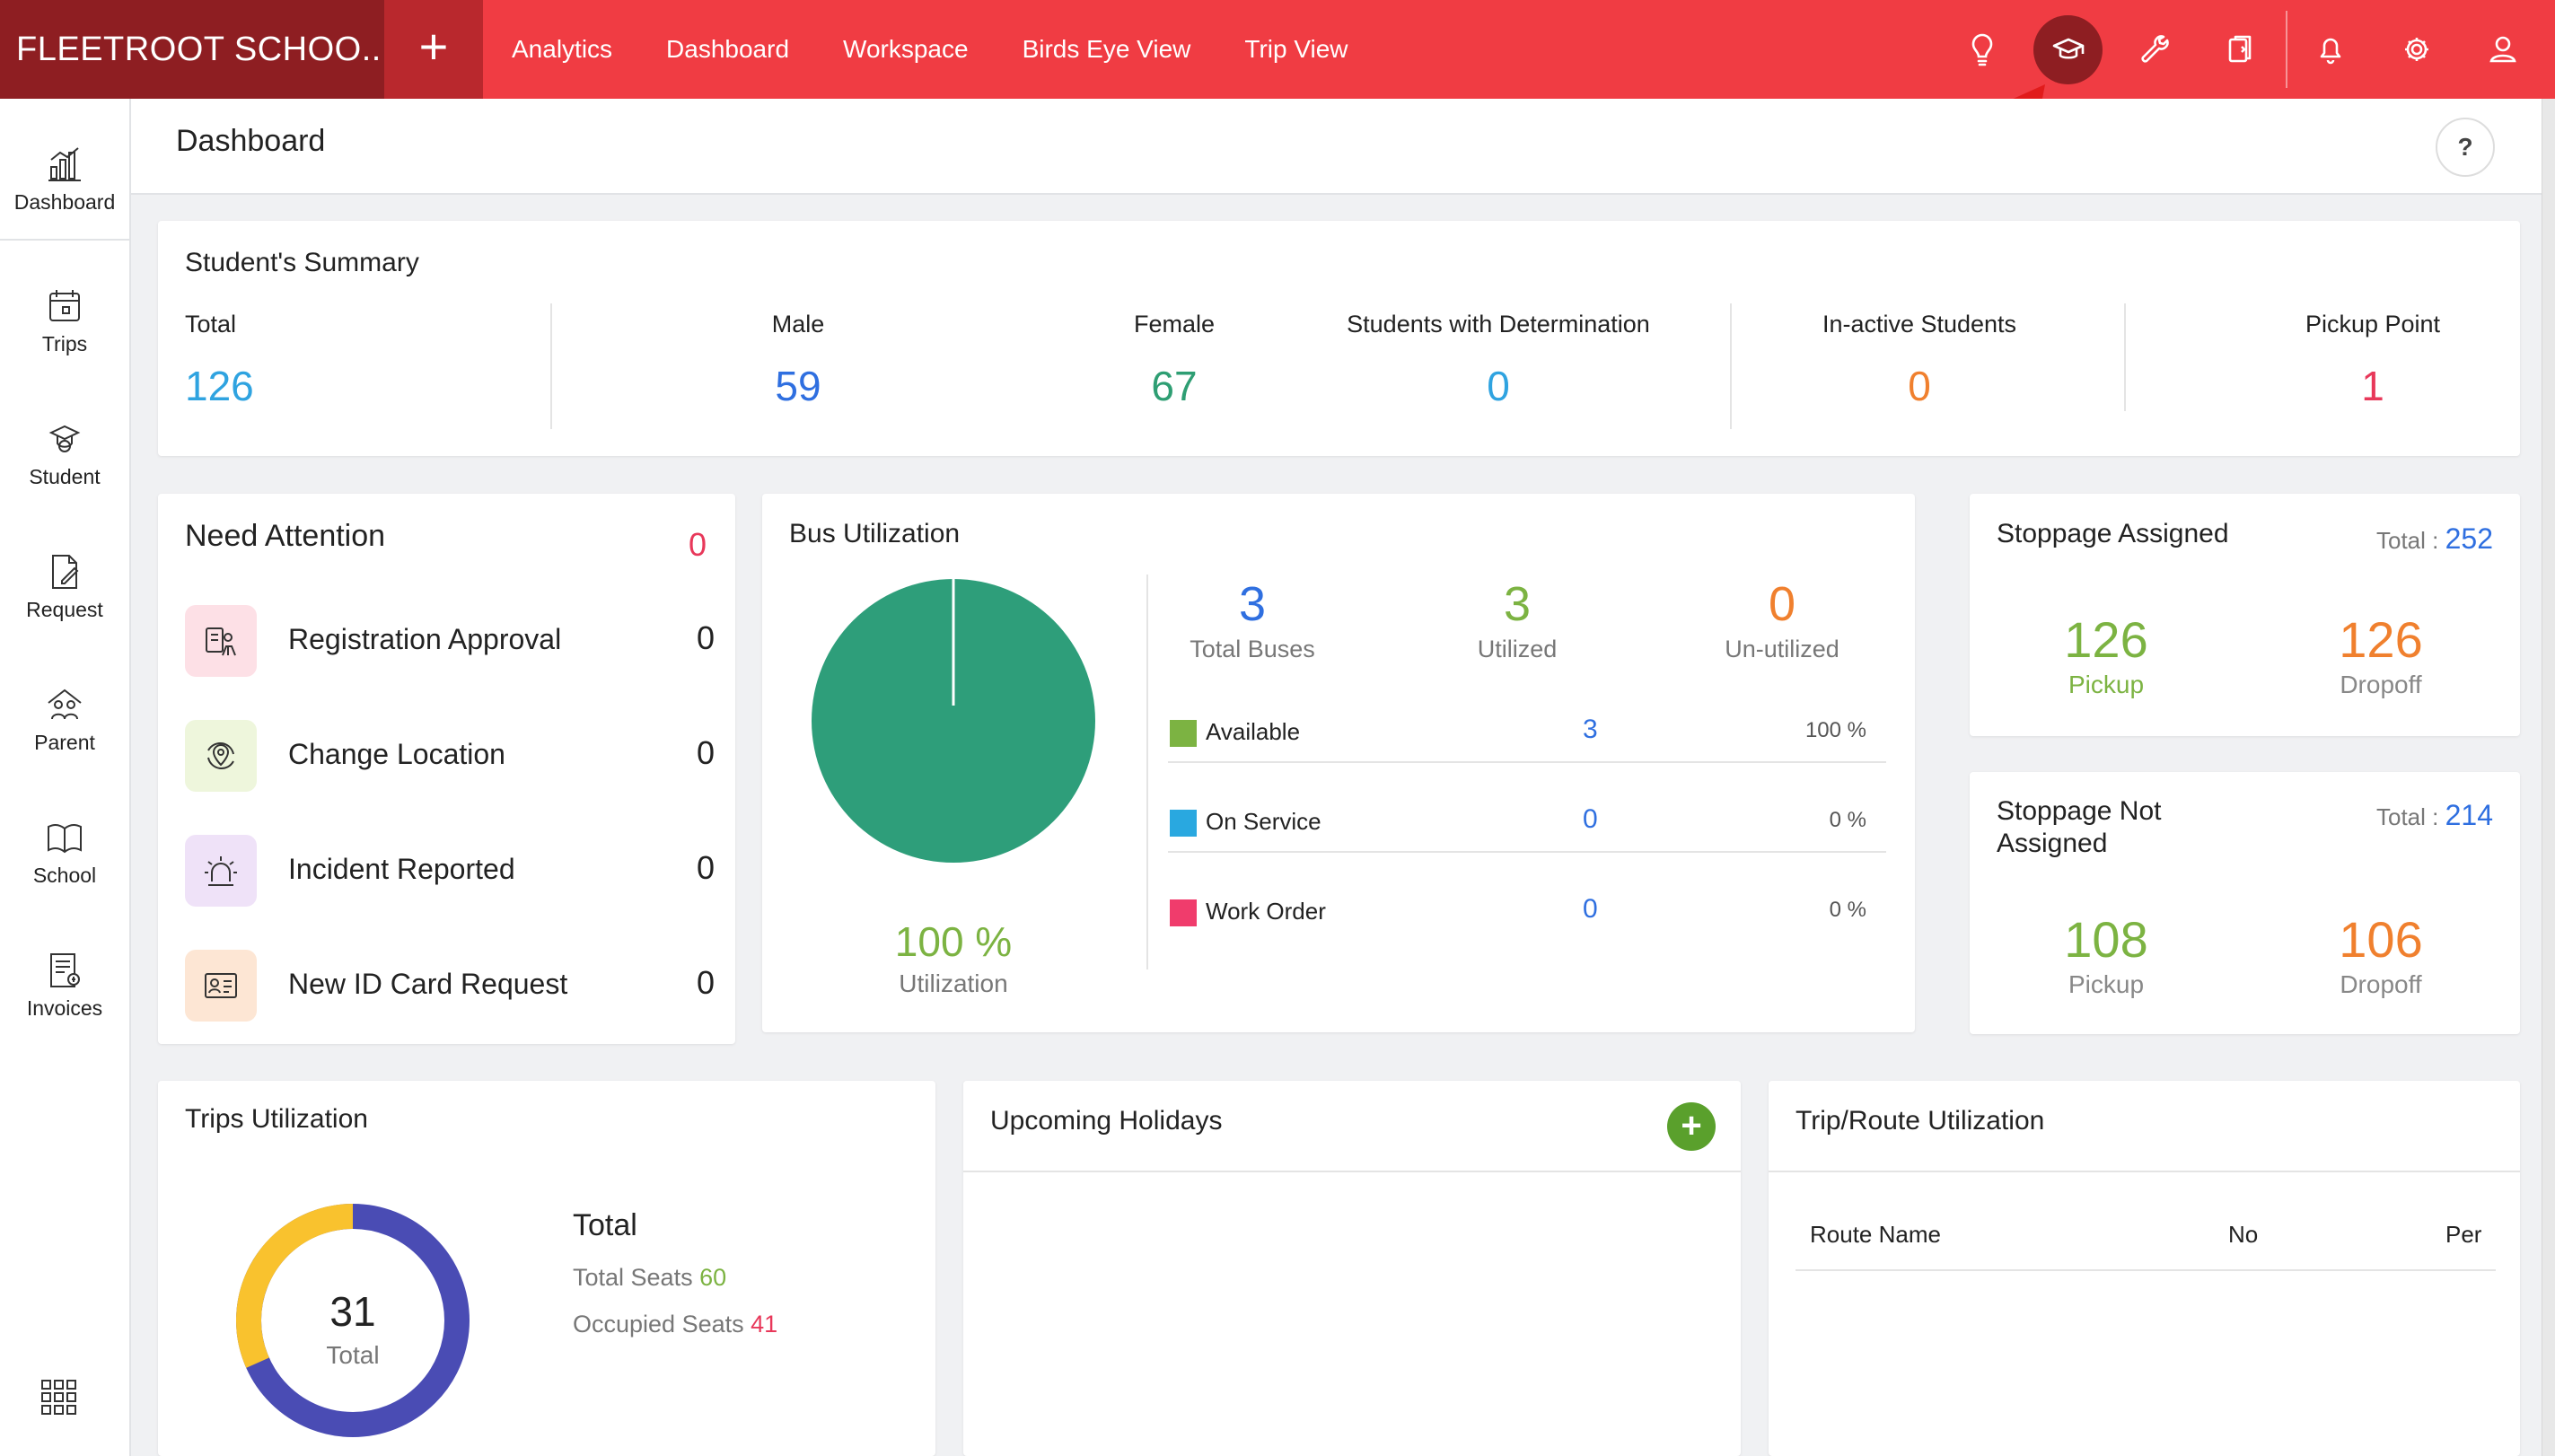  What do you see at coordinates (658, 1325) in the screenshot?
I see `occupied-seats-label: Occupied Seats` at bounding box center [658, 1325].